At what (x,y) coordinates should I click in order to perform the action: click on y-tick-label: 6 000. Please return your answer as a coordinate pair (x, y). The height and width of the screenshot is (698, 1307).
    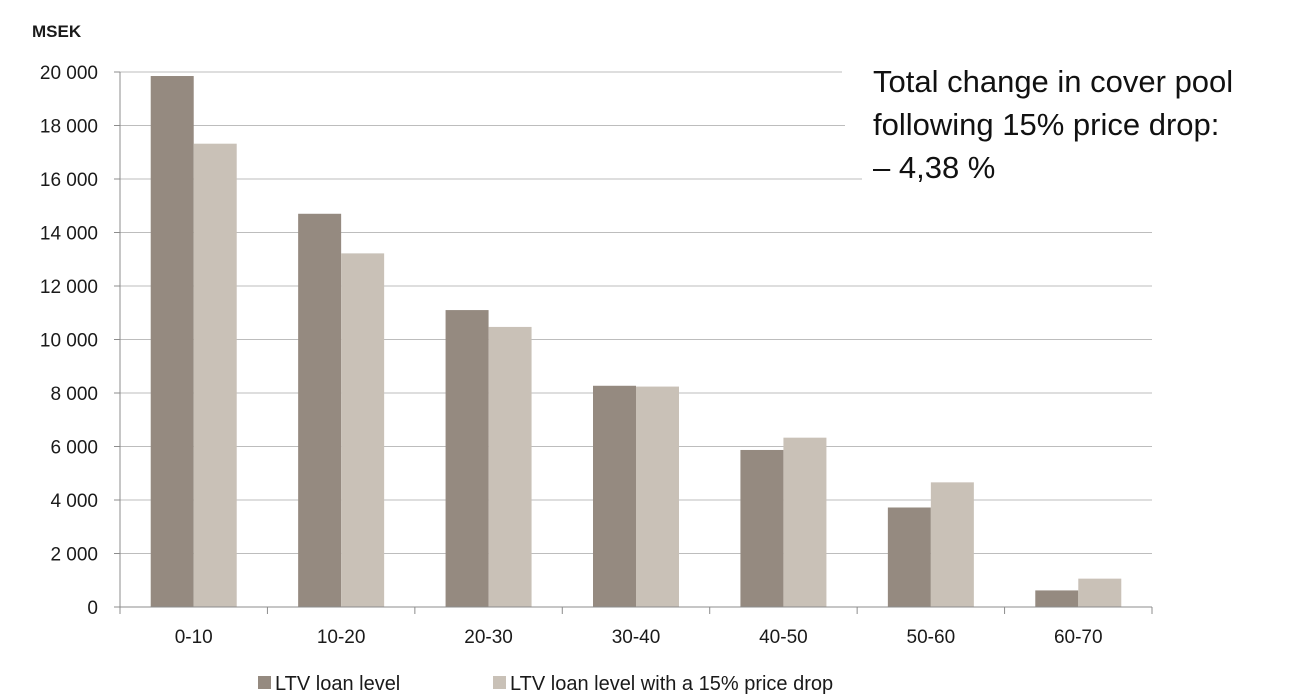
    Looking at the image, I should click on (74, 448).